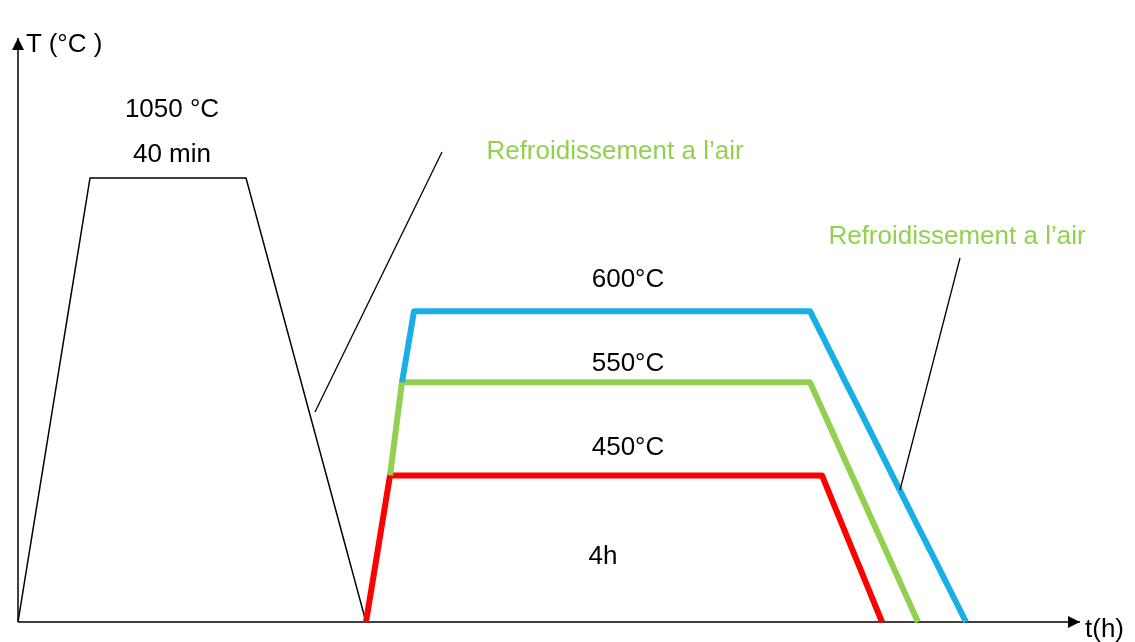 This screenshot has width=1135, height=642. I want to click on x-axis-title: t(h), so click(1104, 627).